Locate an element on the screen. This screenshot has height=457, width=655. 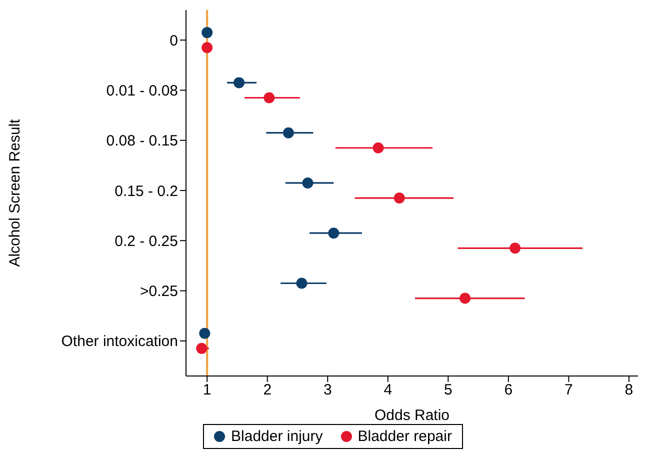
x-tick-label: 7 is located at coordinates (568, 390).